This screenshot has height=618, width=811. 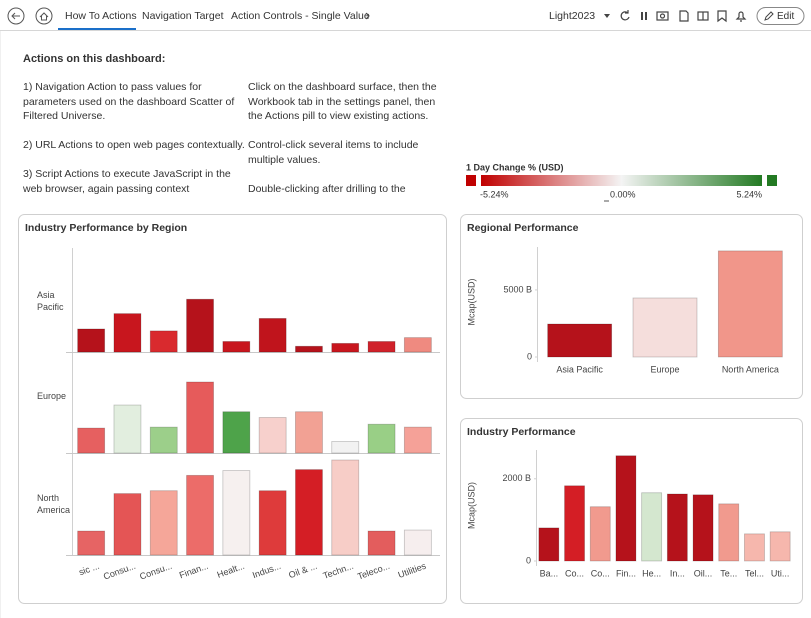 What do you see at coordinates (52, 396) in the screenshot?
I see `row-label: Europe` at bounding box center [52, 396].